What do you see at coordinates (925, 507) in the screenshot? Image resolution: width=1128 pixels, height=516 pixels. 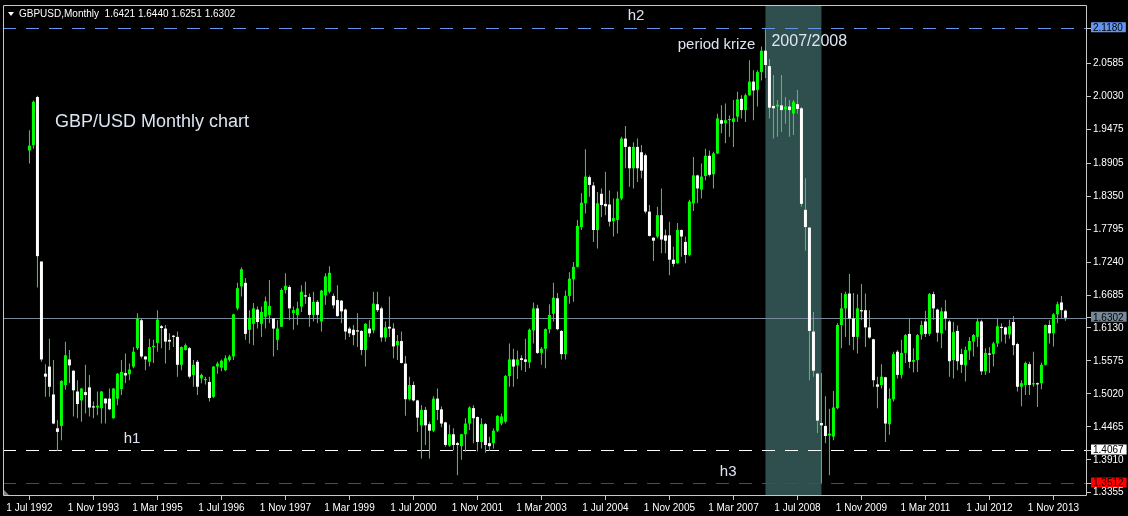 I see `x-tick-label: 1 Mar 2011` at bounding box center [925, 507].